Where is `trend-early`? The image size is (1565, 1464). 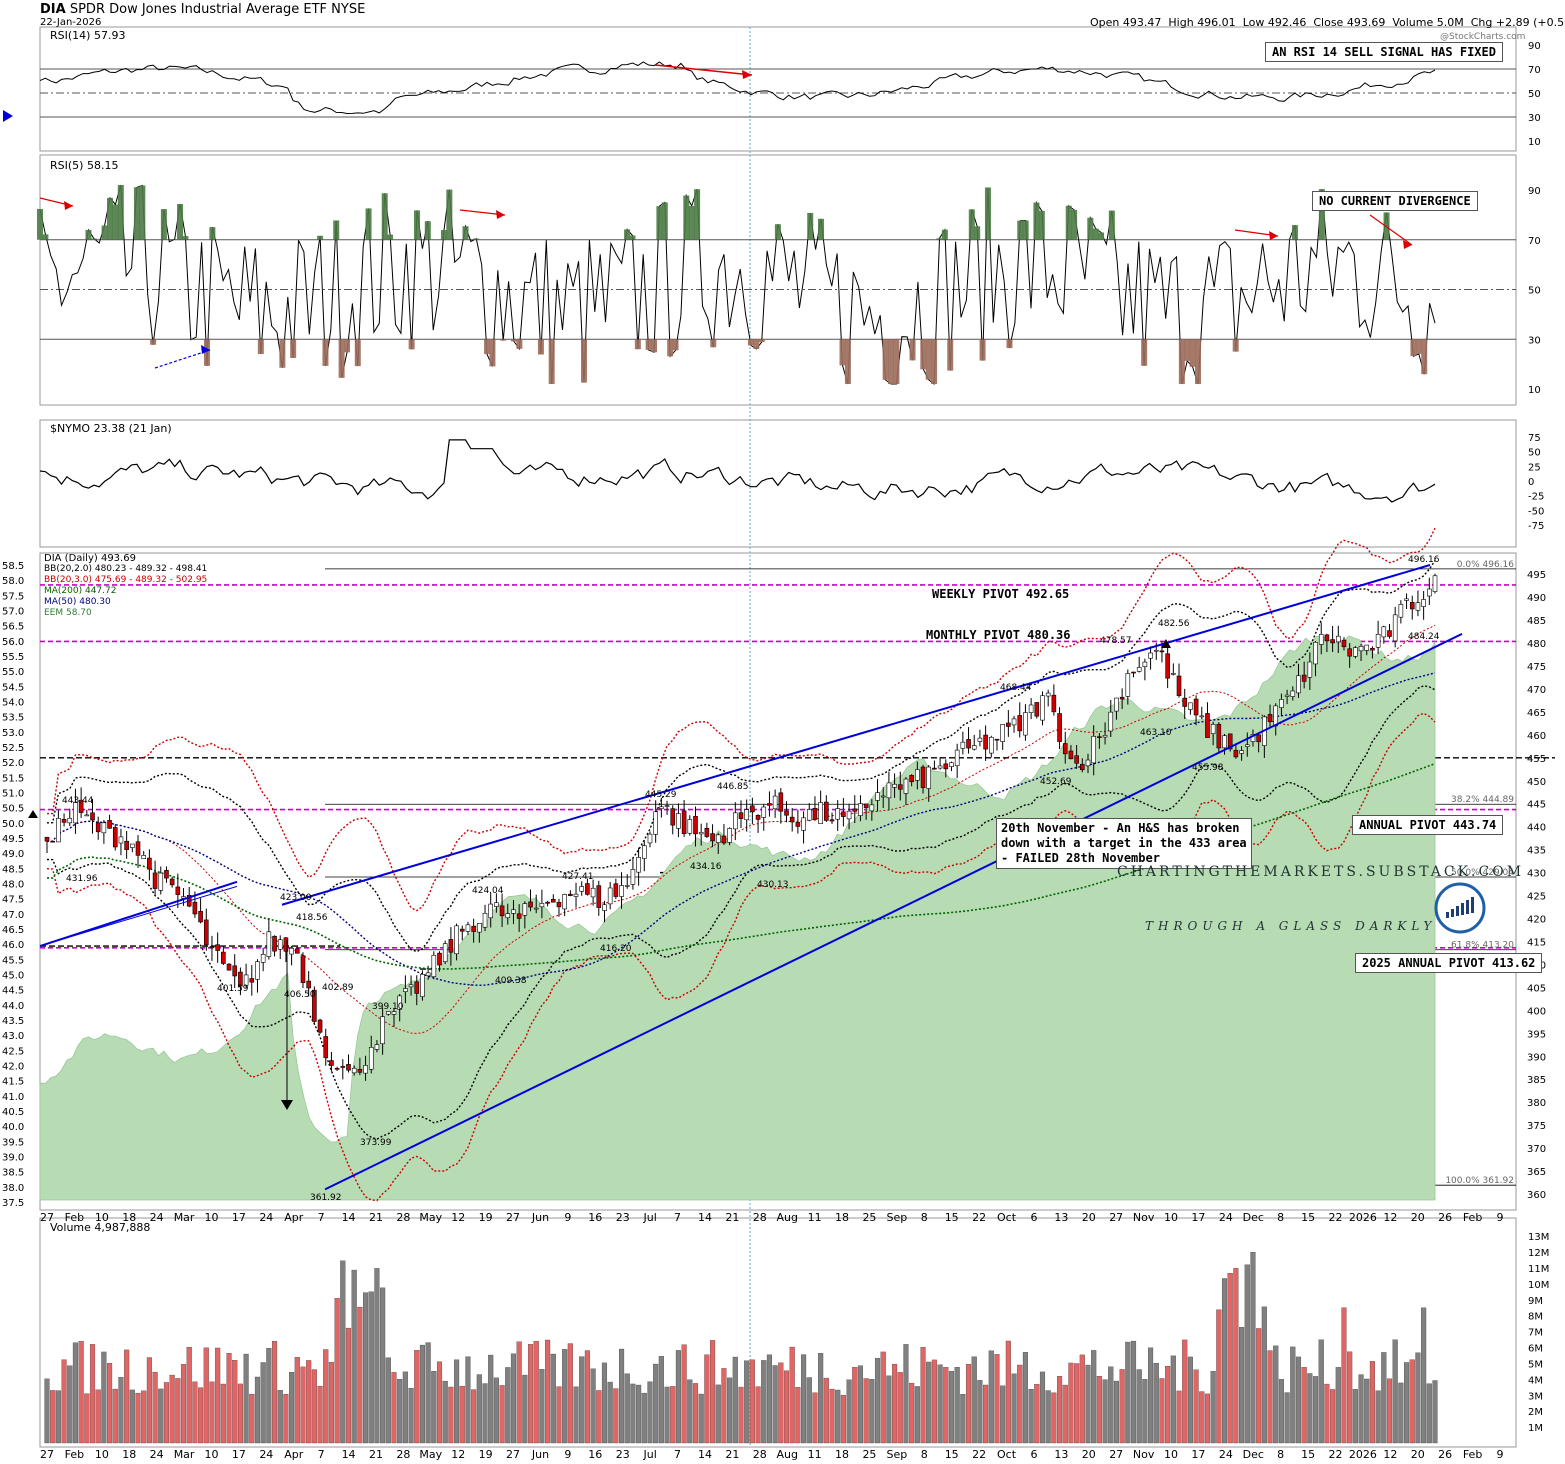 trend-early is located at coordinates (138, 914).